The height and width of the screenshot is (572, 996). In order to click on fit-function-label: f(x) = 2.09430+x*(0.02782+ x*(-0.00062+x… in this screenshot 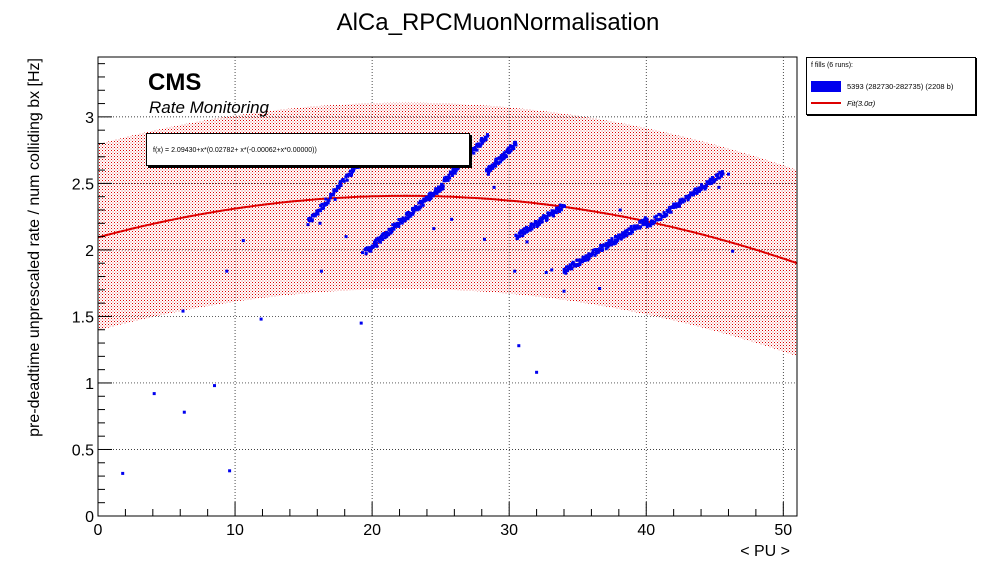, I will do `click(235, 150)`.